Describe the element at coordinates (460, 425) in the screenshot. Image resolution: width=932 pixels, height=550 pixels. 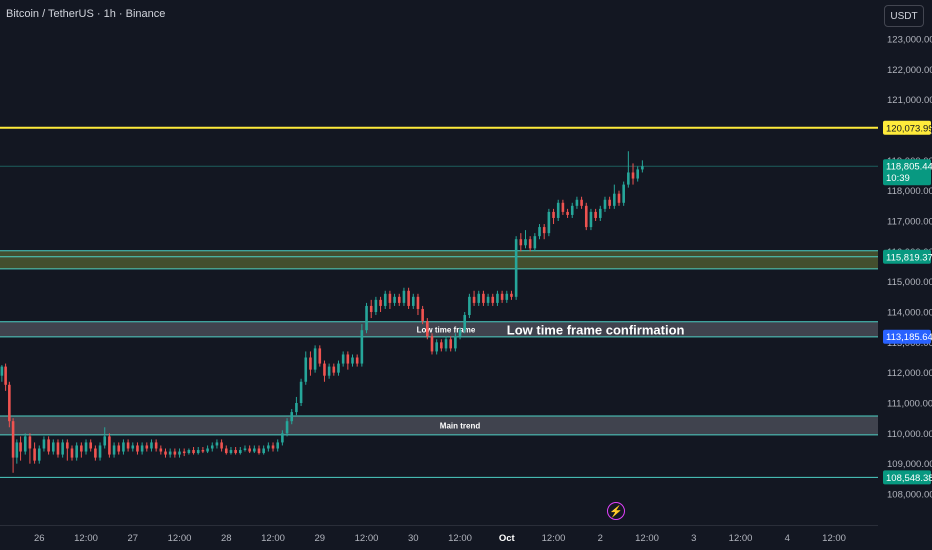
I see `zone-label: Main trend` at that location.